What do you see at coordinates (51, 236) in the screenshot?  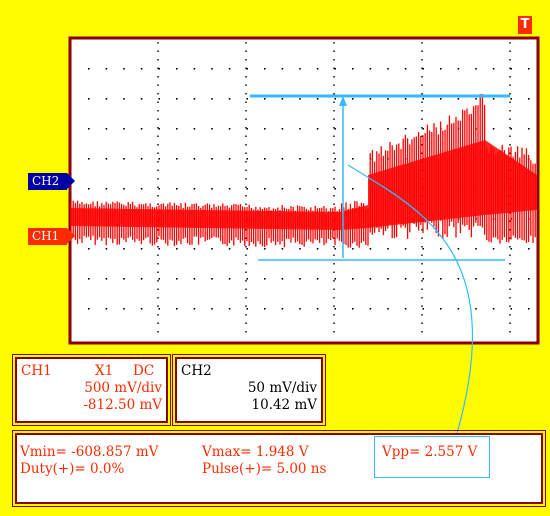 I see `ch1-level-marker: CH1` at bounding box center [51, 236].